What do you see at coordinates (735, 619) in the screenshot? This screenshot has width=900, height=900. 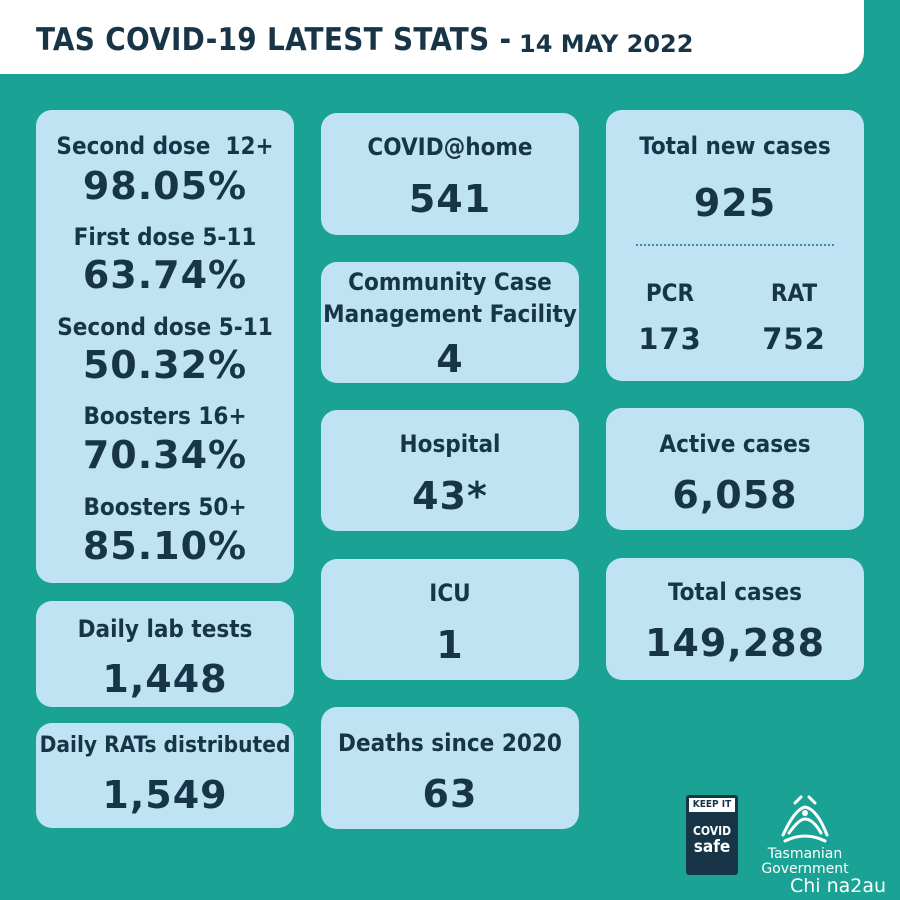 I see `total-cases-card: Total cases 149,288` at bounding box center [735, 619].